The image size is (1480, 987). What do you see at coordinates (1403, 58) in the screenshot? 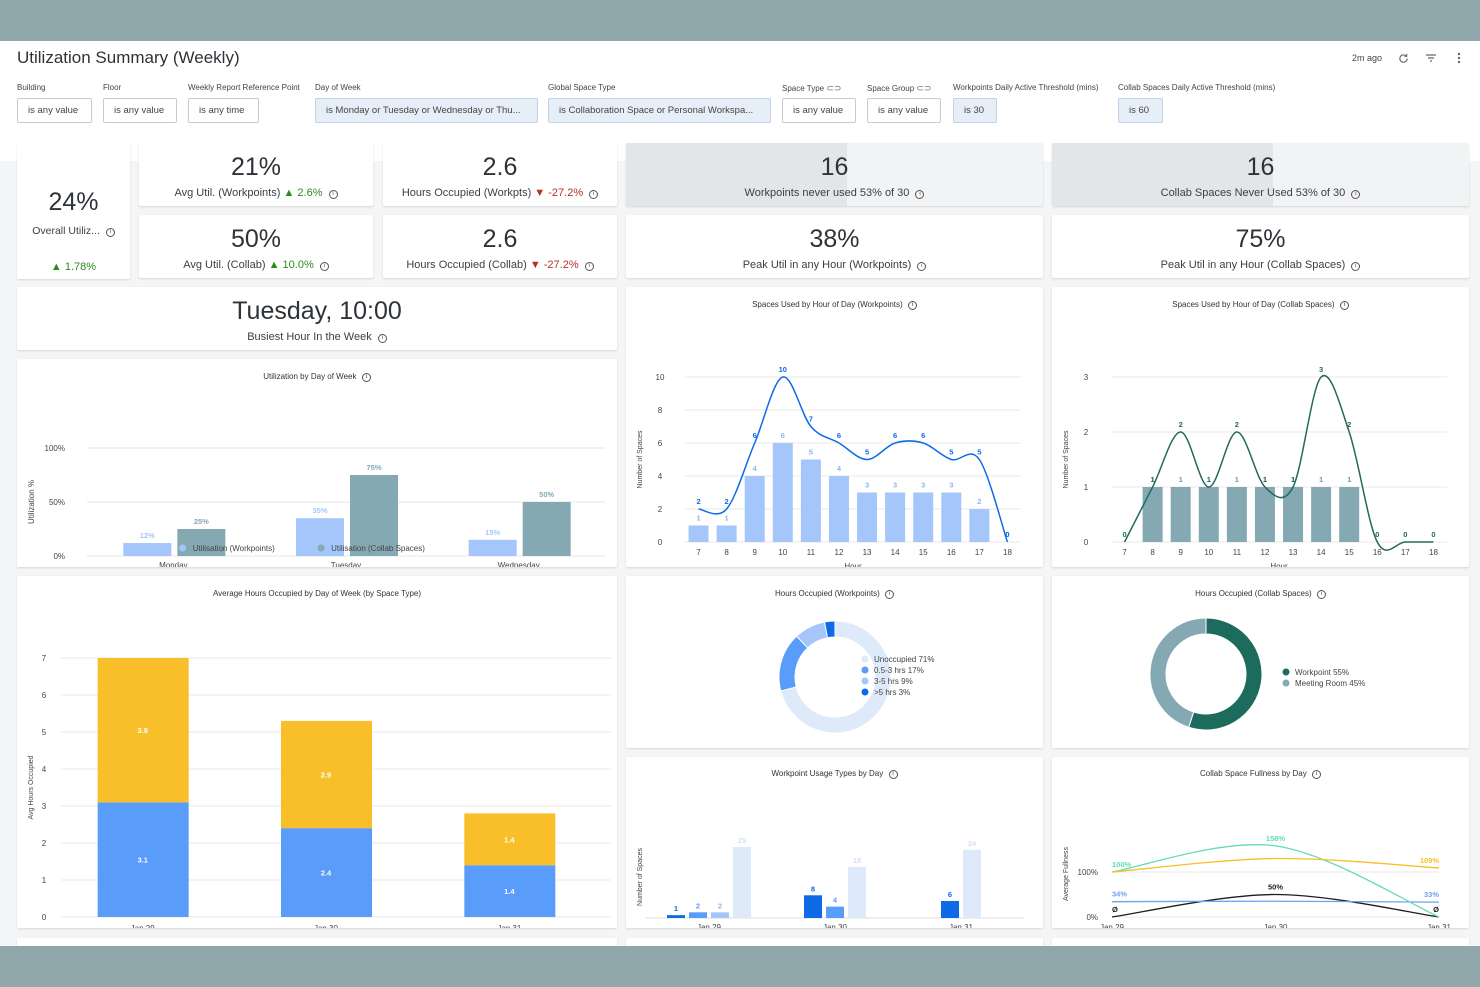
I see `refresh-icon` at bounding box center [1403, 58].